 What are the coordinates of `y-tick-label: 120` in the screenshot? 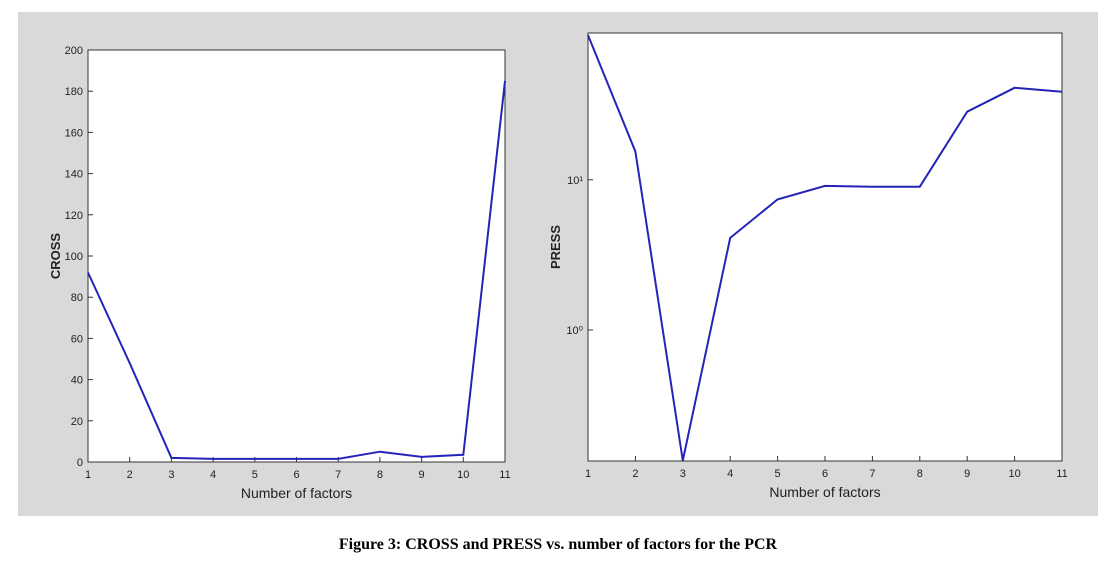 It's located at (74, 216).